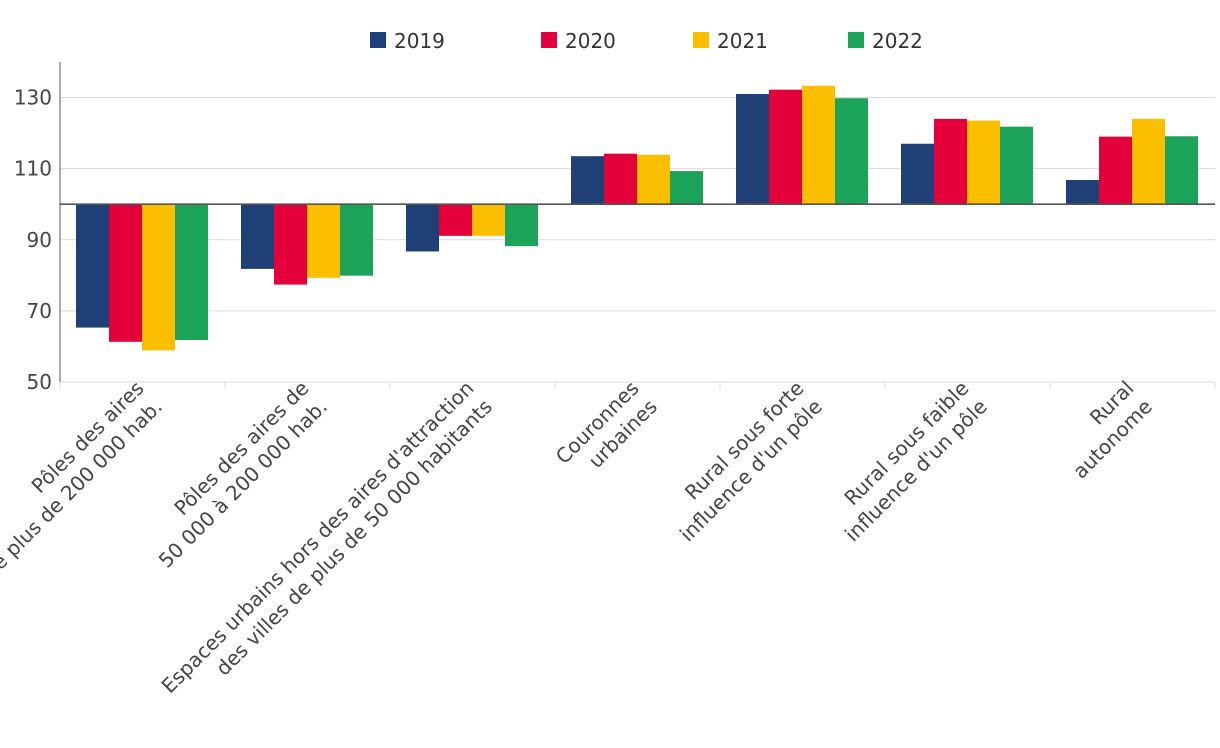 This screenshot has height=748, width=1220. I want to click on legend-label-2020: 2020, so click(590, 41).